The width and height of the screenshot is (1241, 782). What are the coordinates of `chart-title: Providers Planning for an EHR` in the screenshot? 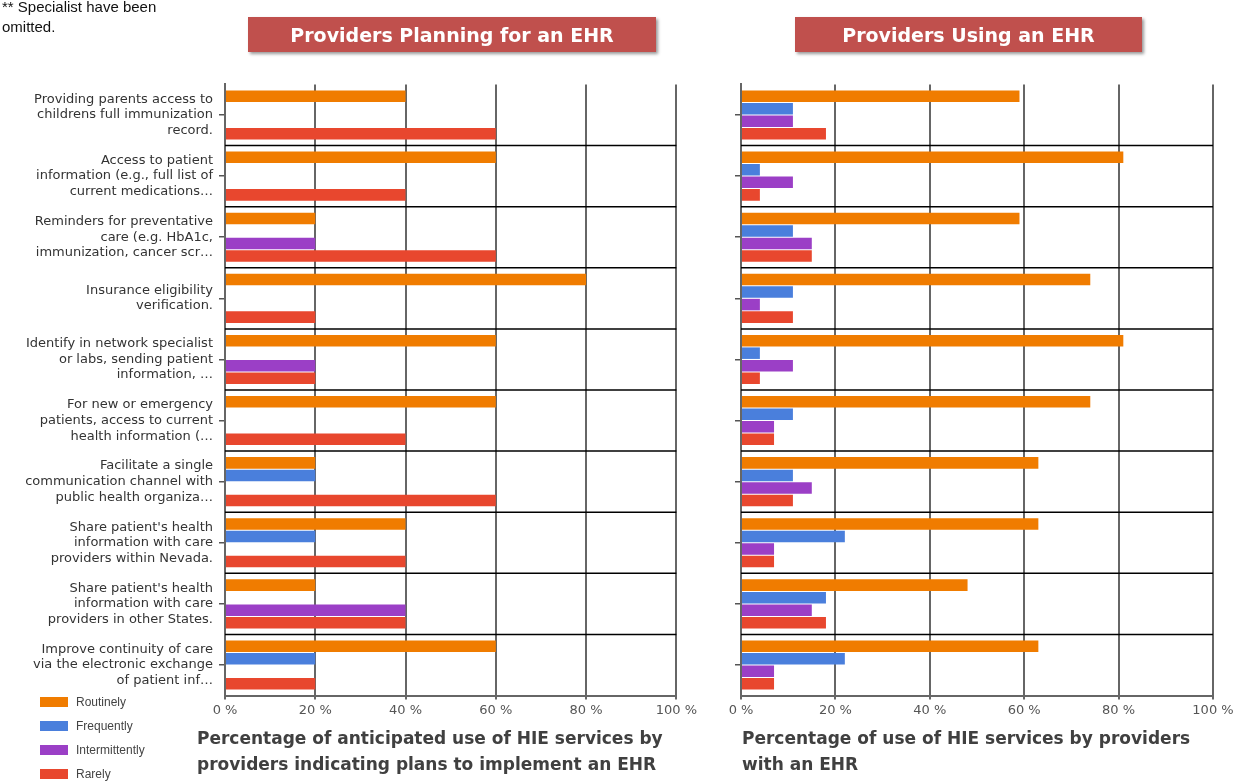 It's located at (452, 34).